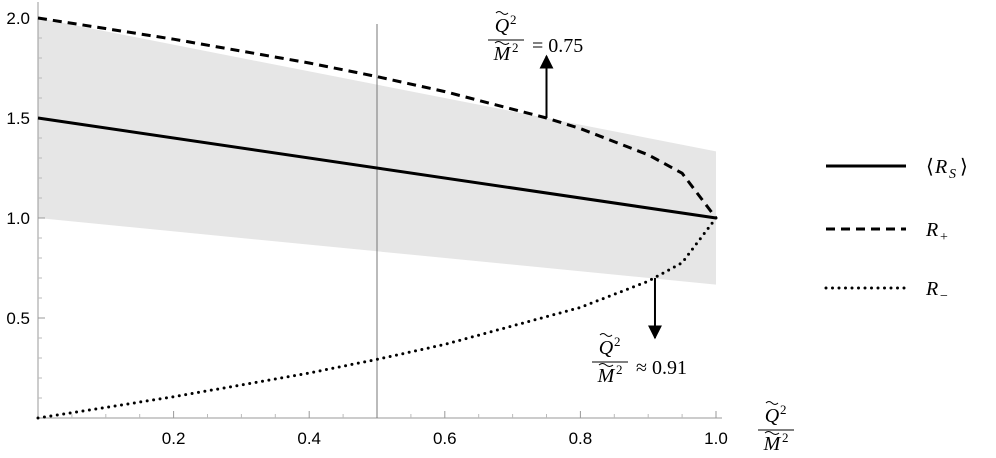 This screenshot has width=996, height=458. What do you see at coordinates (610, 360) in the screenshot?
I see `annotation-091-fraction: Q 2M 2` at bounding box center [610, 360].